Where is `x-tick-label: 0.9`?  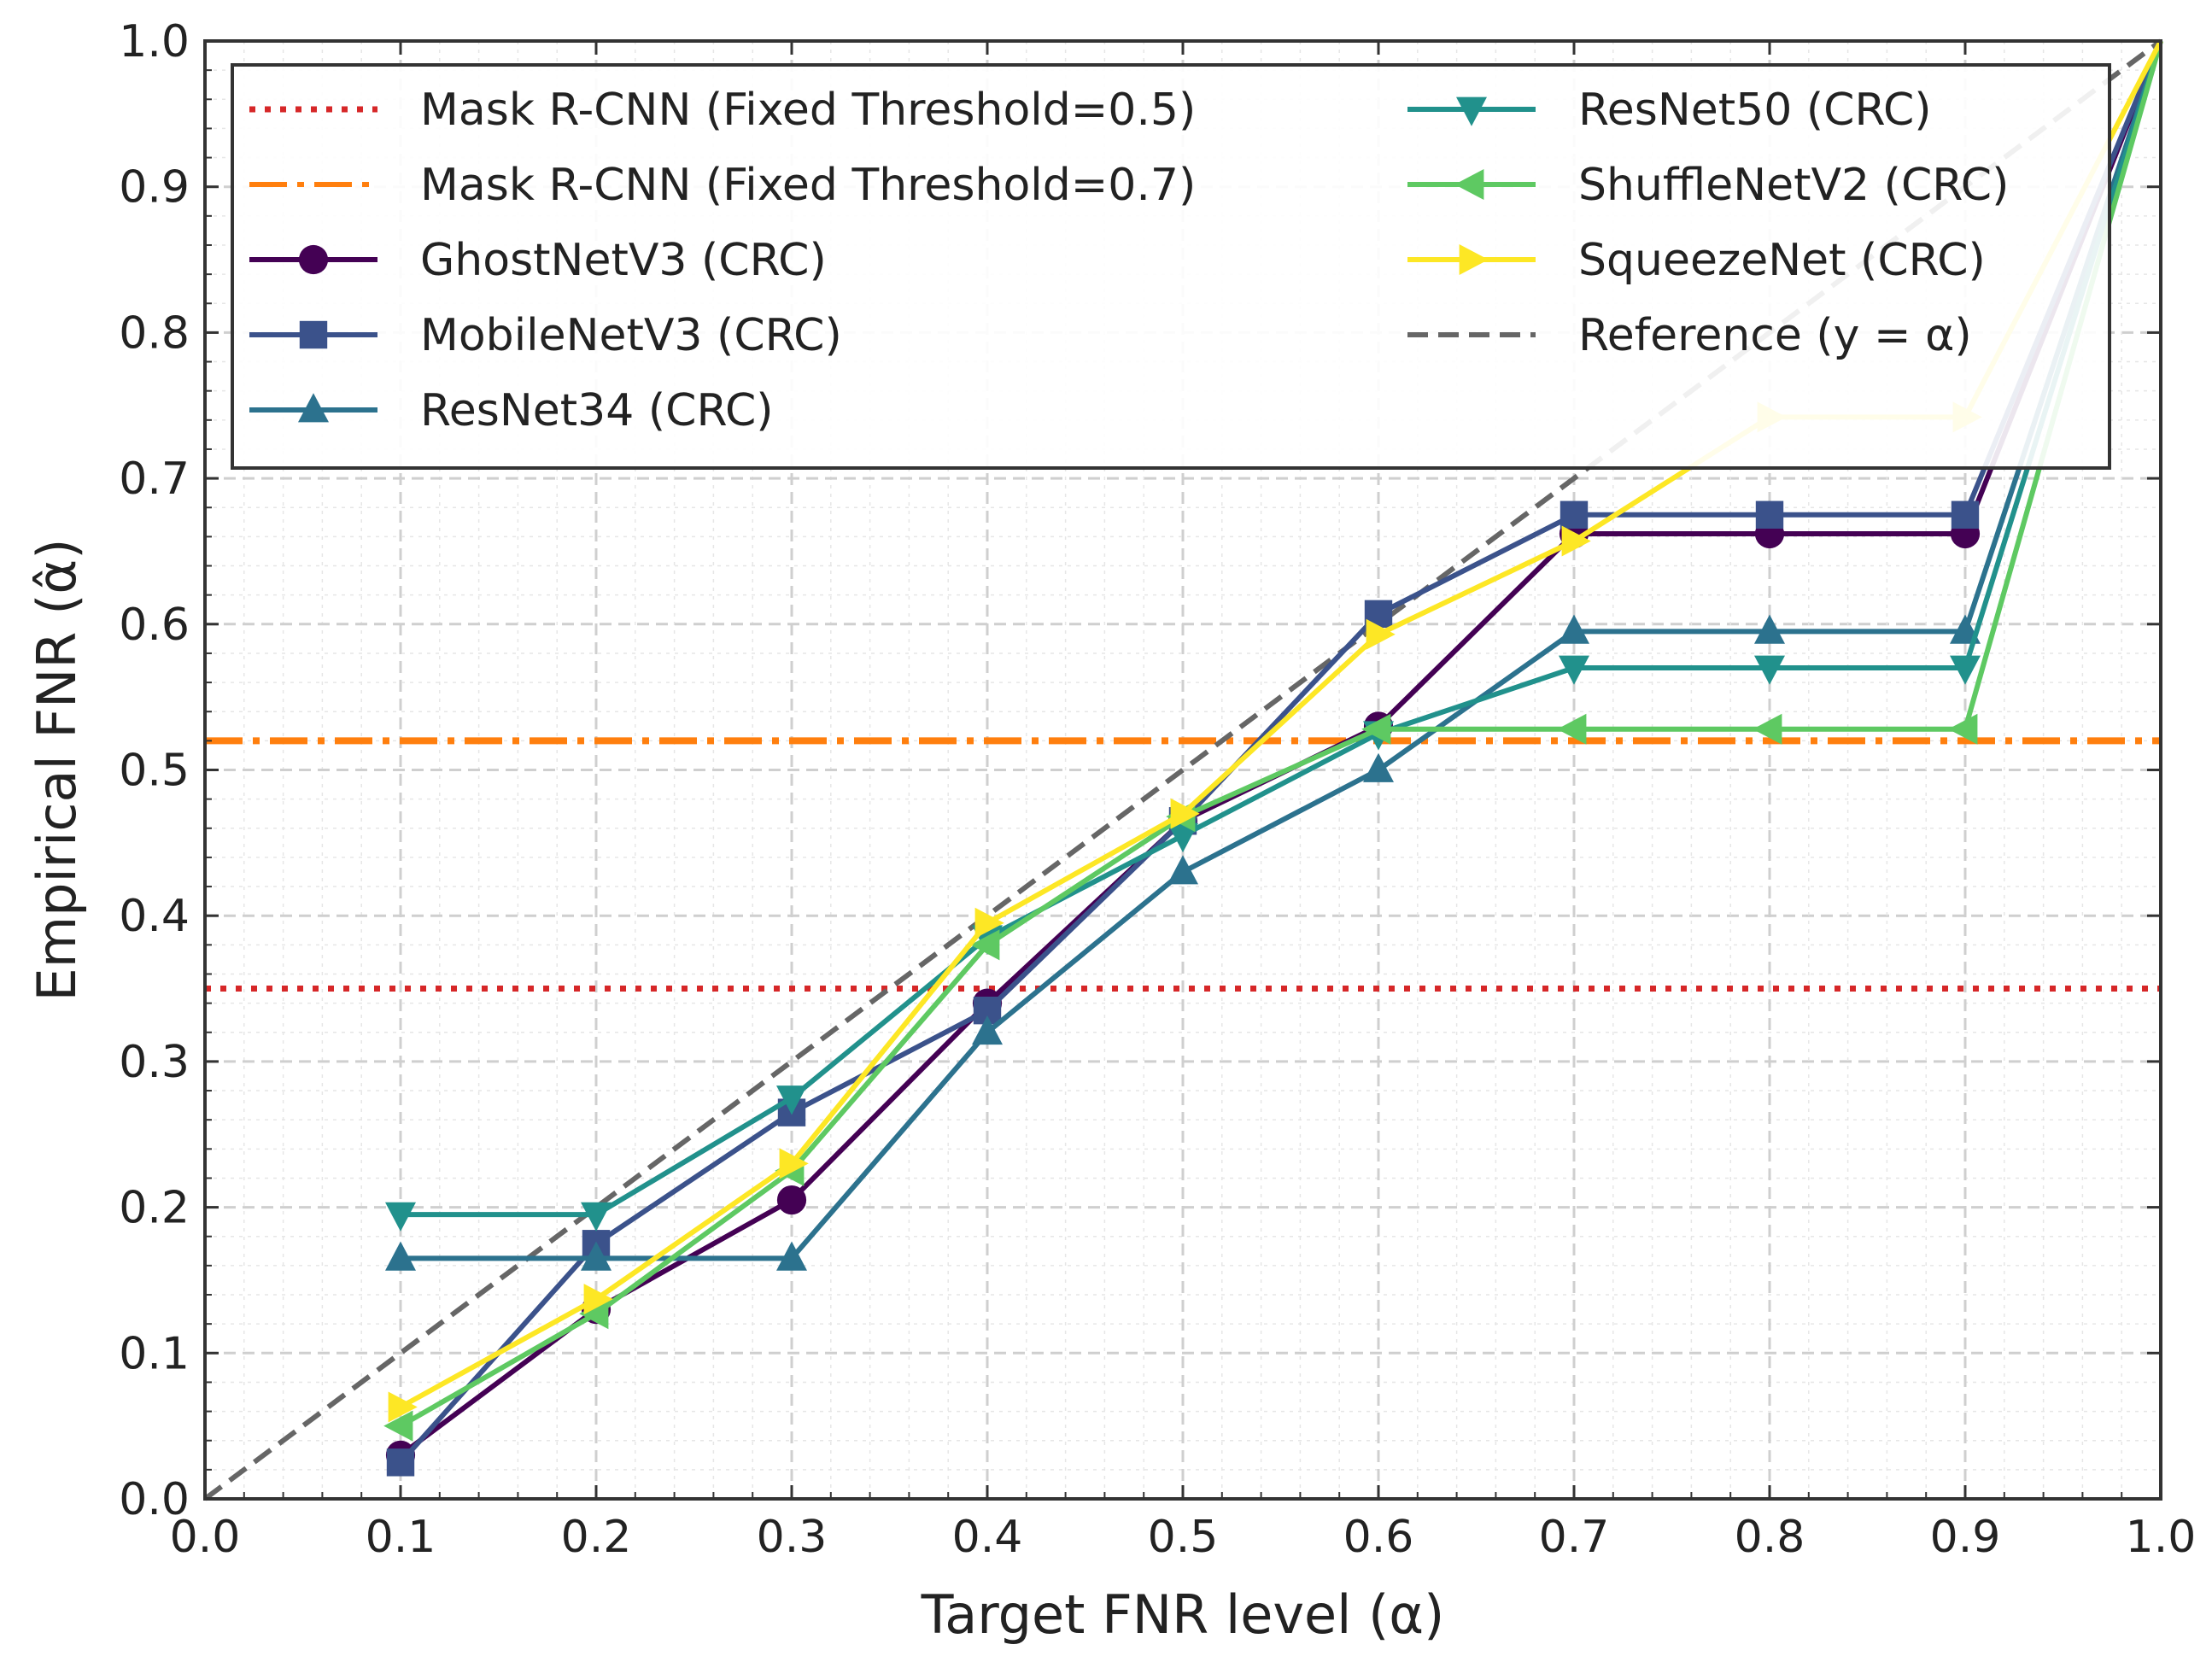 x-tick-label: 0.9 is located at coordinates (1966, 1537).